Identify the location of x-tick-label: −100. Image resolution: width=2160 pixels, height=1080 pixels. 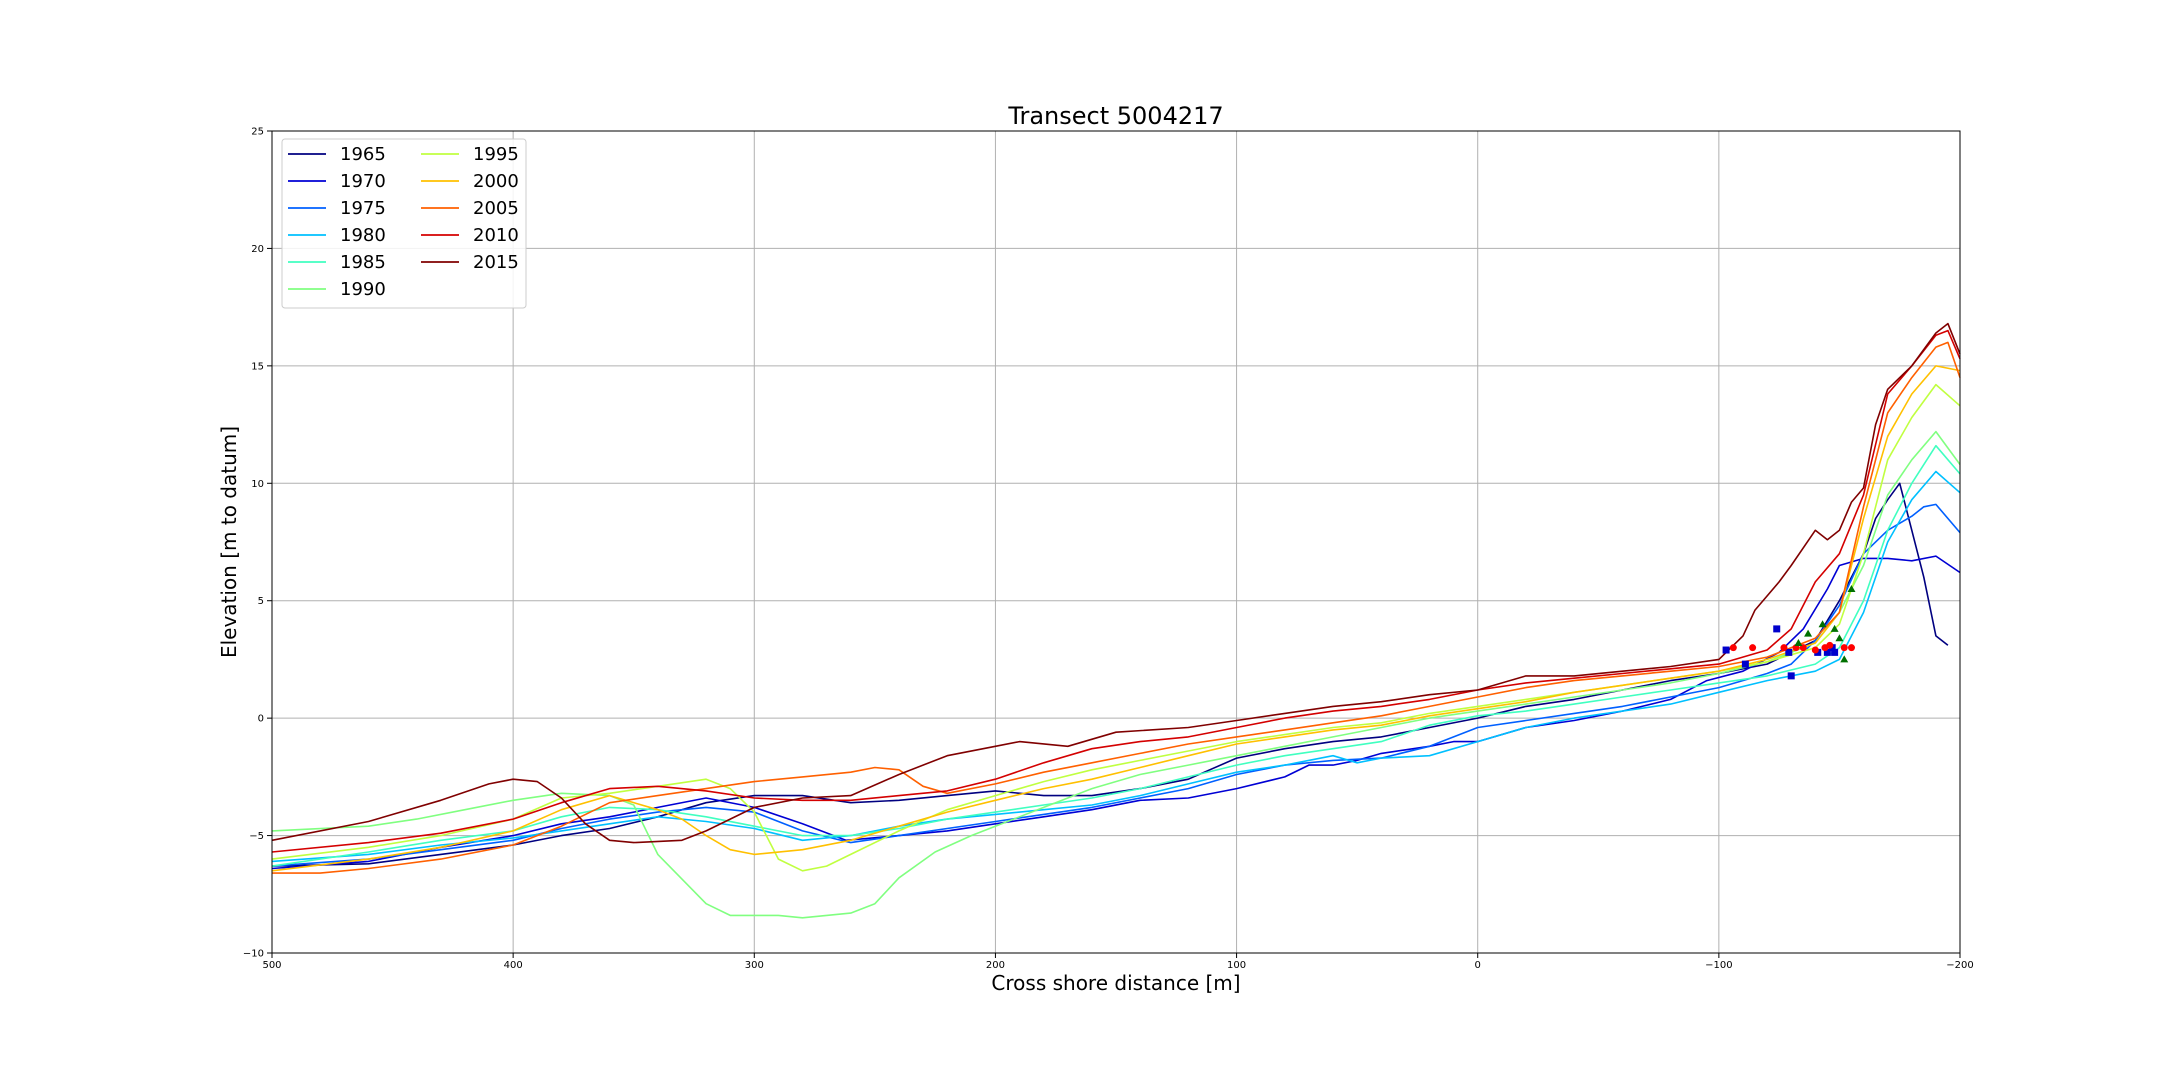
(1718, 965).